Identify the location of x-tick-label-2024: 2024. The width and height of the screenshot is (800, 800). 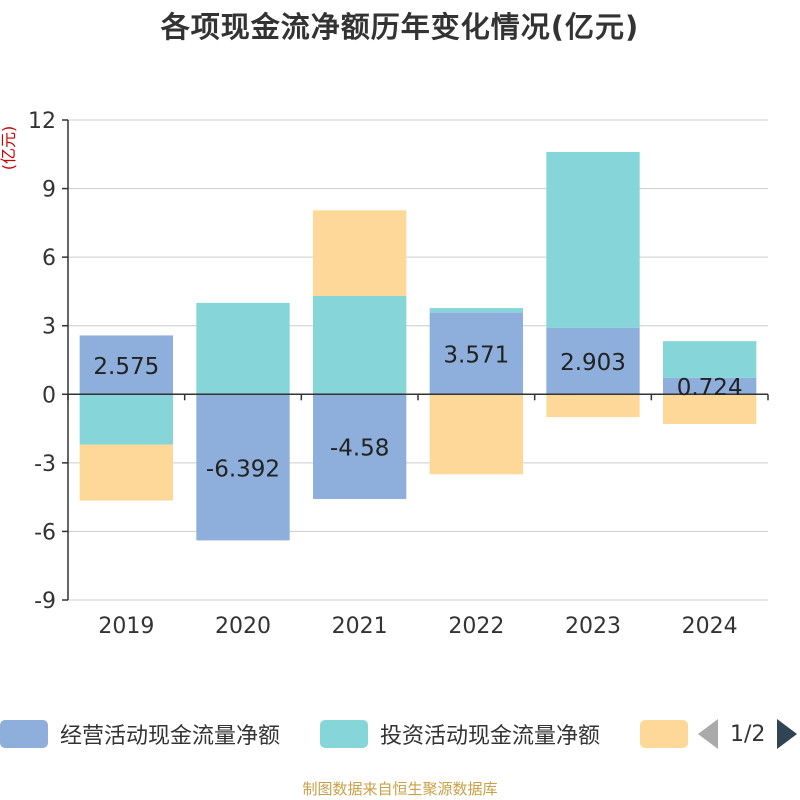
(710, 626).